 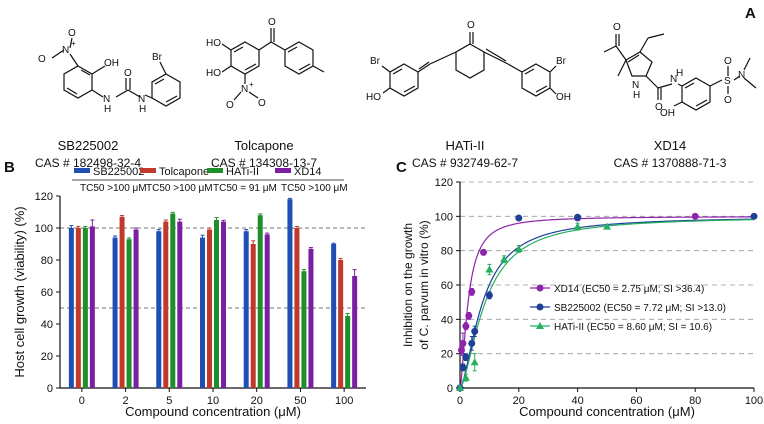 What do you see at coordinates (111, 63) in the screenshot?
I see `atom-oh: OH` at bounding box center [111, 63].